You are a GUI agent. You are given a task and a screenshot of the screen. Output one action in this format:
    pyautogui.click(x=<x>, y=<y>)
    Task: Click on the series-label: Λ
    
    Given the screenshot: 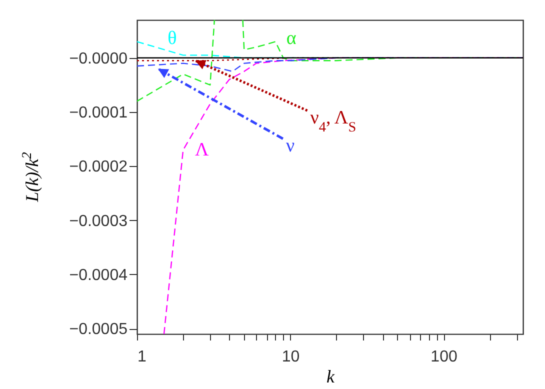 What is the action you would take?
    pyautogui.click(x=201, y=150)
    